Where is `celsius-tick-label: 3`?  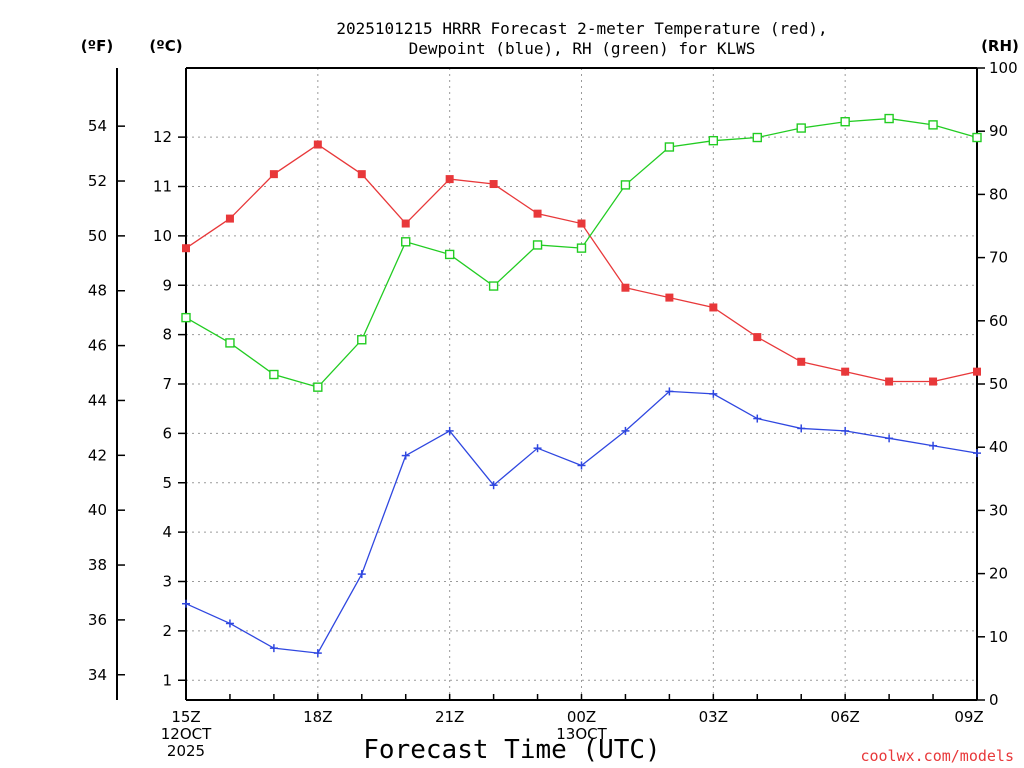
celsius-tick-label: 3 is located at coordinates (167, 582).